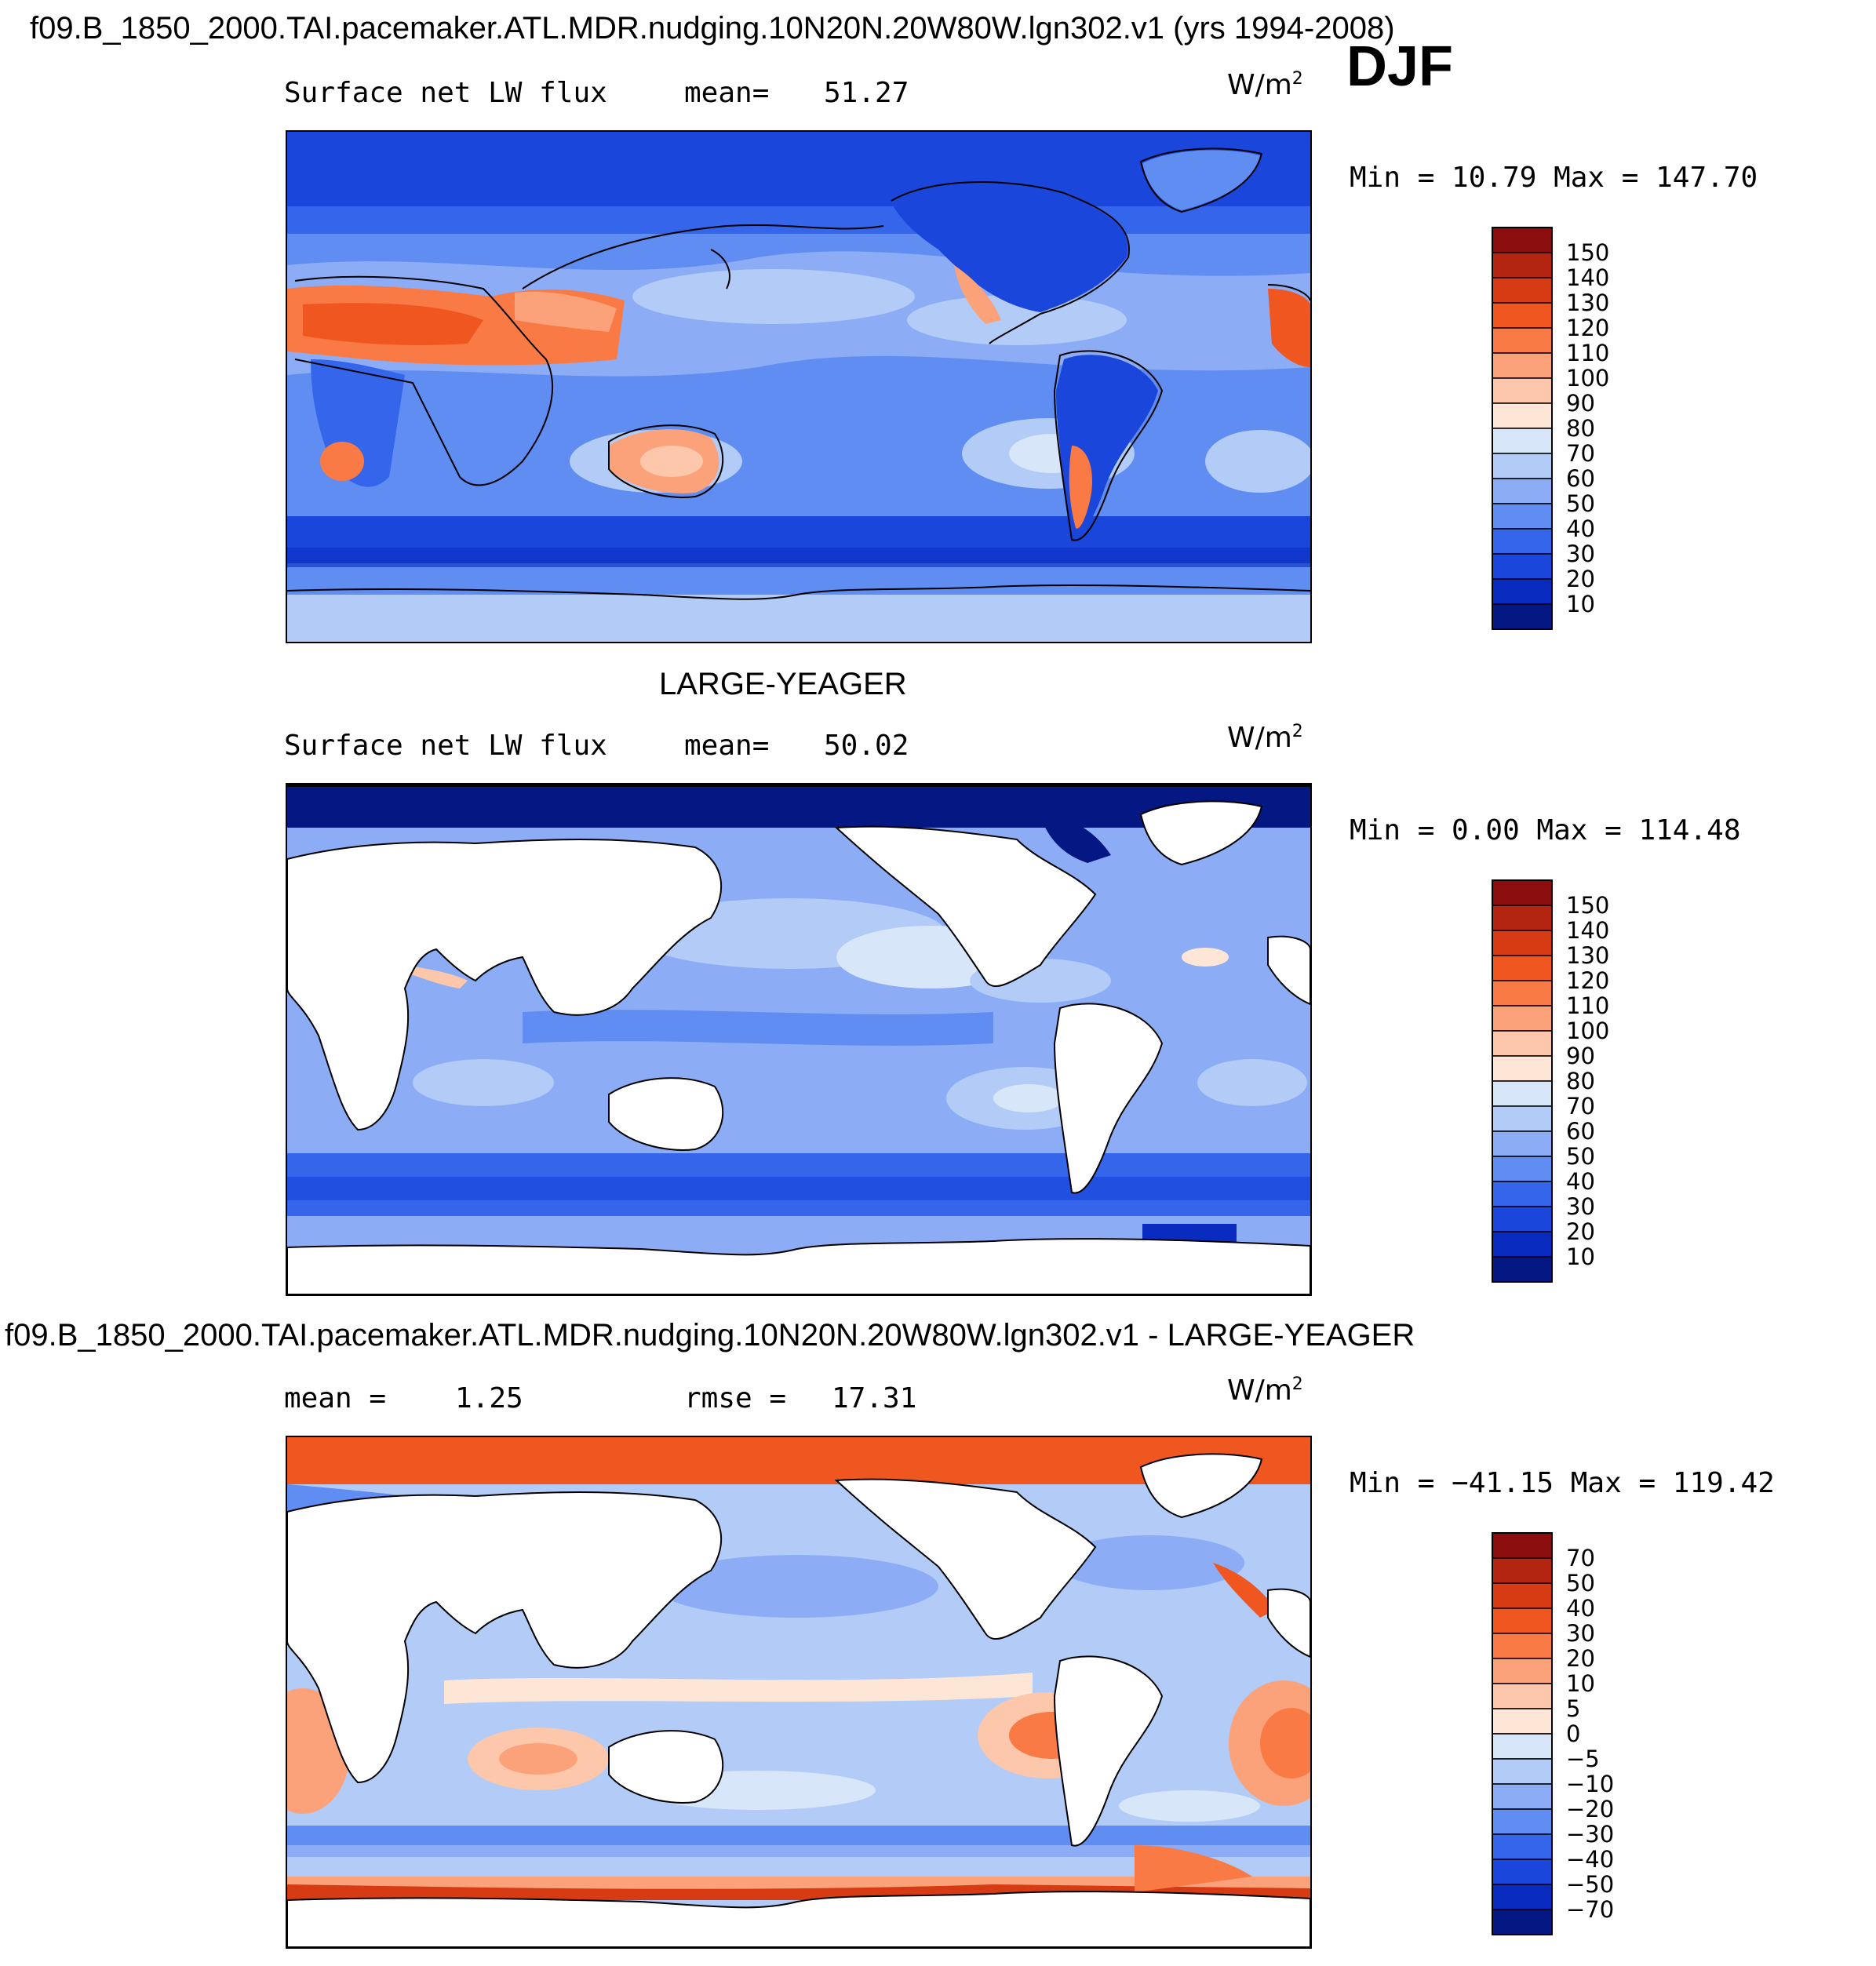 This screenshot has width=1876, height=1966. I want to click on panel2-units: W/m2, so click(1265, 738).